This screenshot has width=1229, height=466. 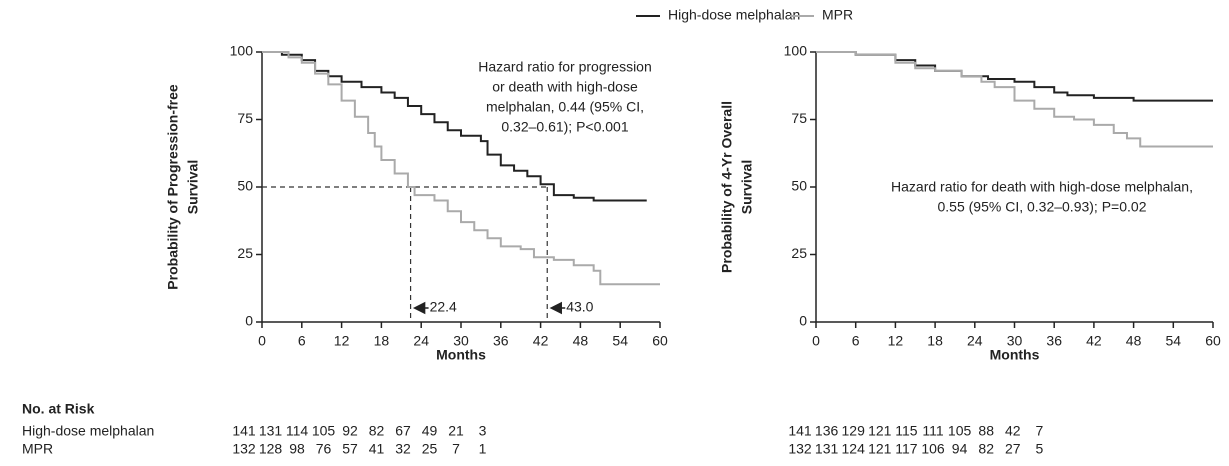 I want to click on risk-count: 27, so click(x=1013, y=449).